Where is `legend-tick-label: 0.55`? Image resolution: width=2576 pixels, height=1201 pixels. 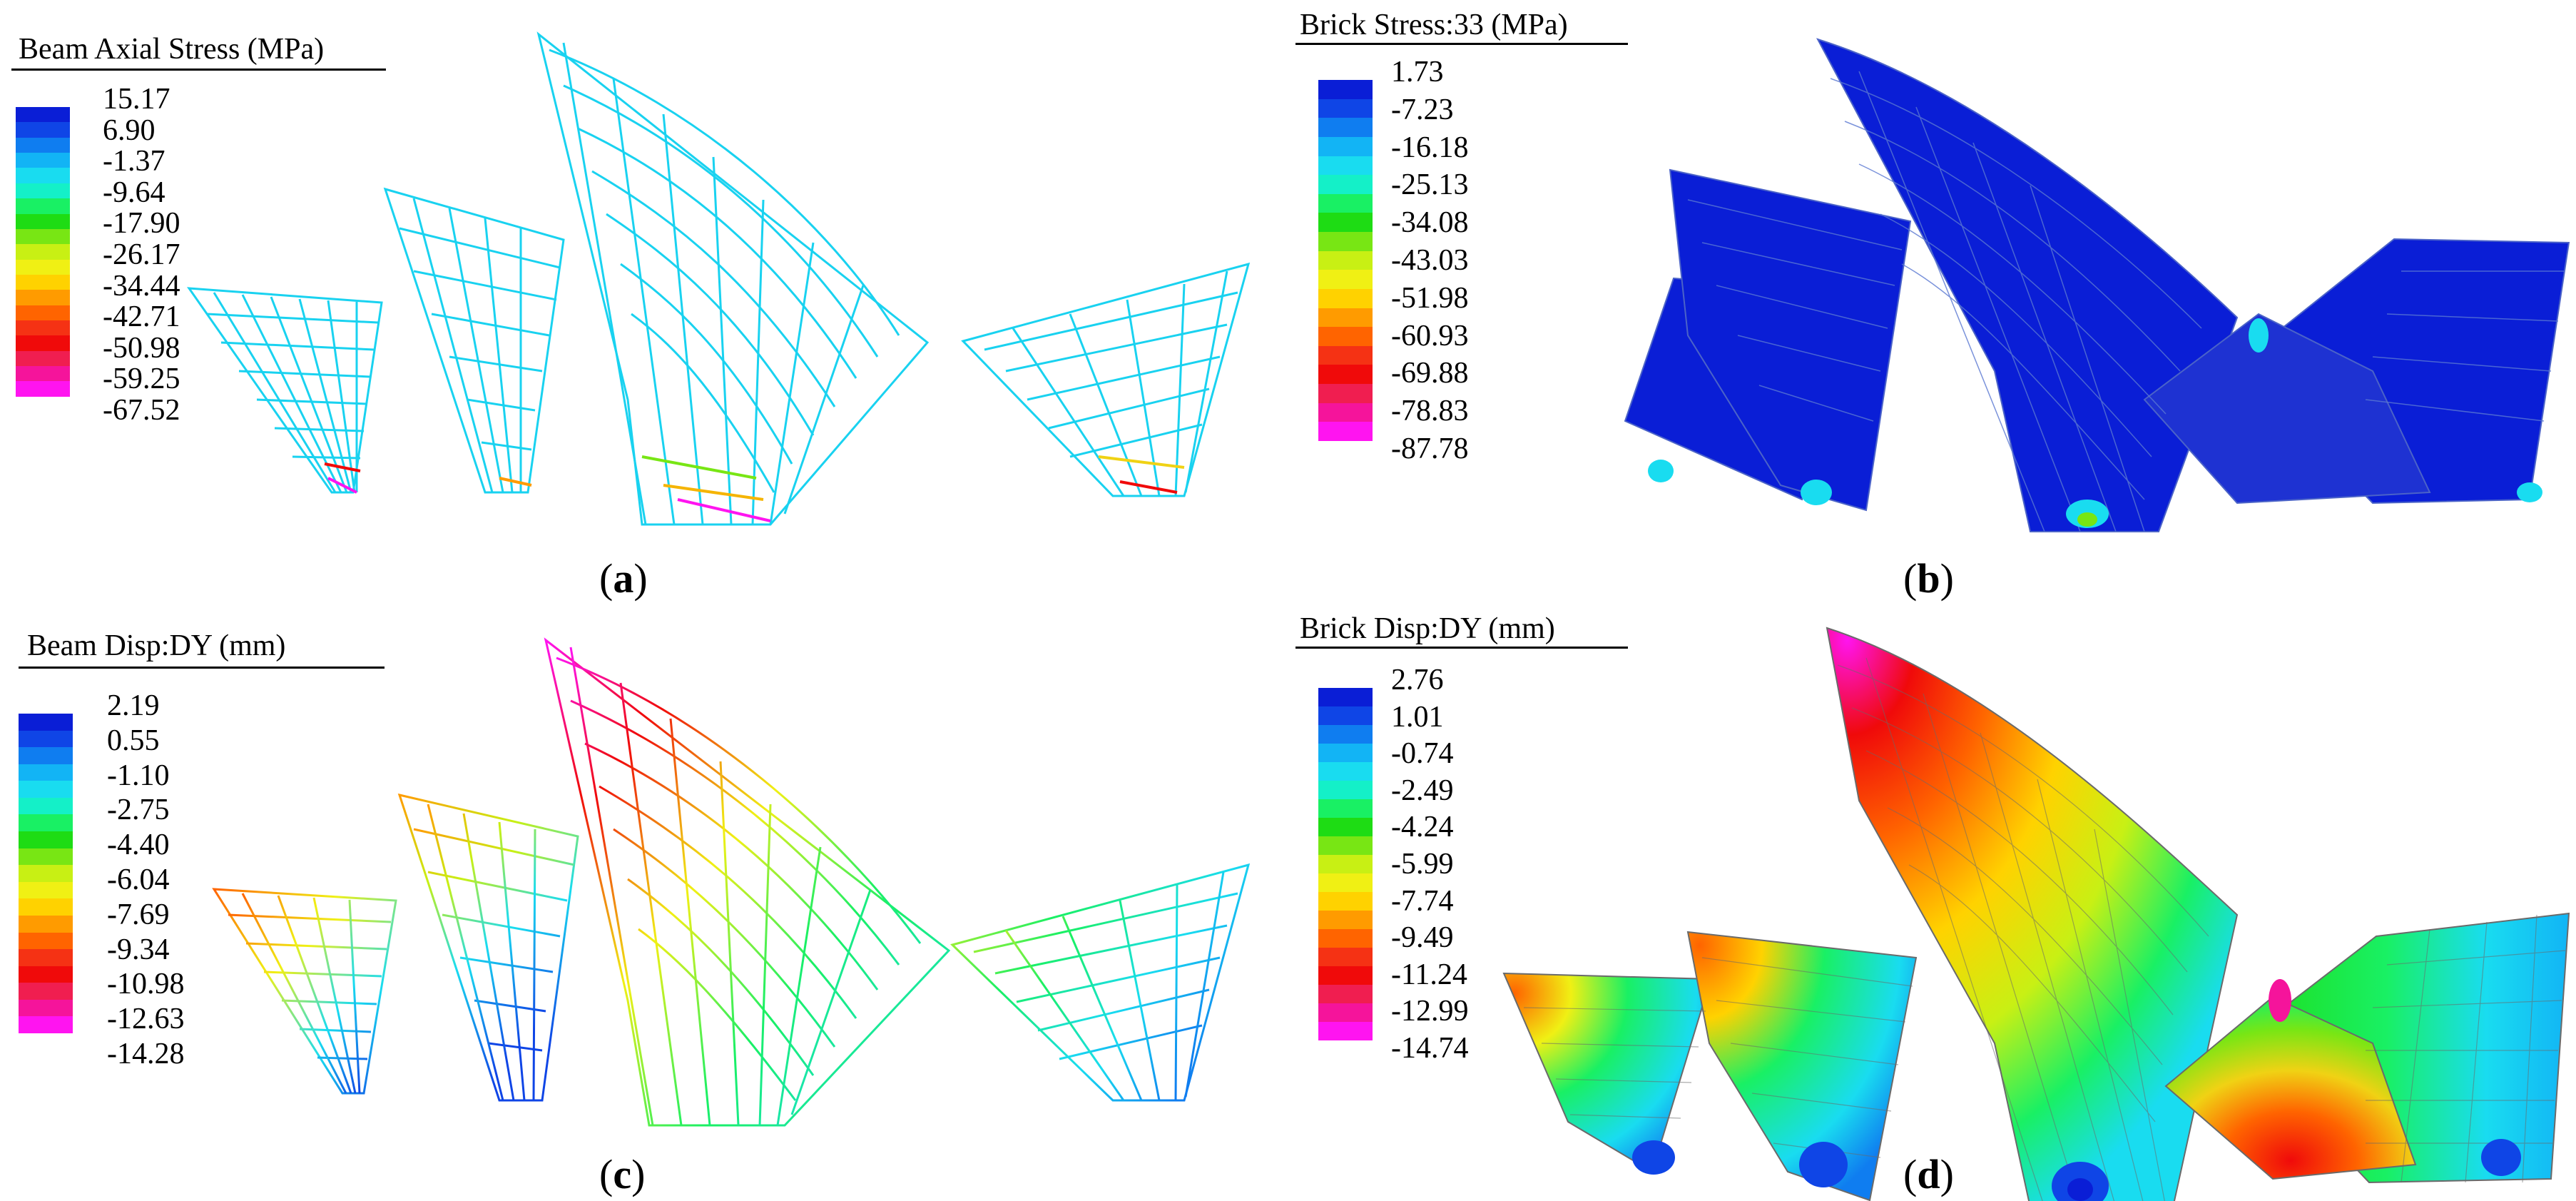
legend-tick-label: 0.55 is located at coordinates (133, 740).